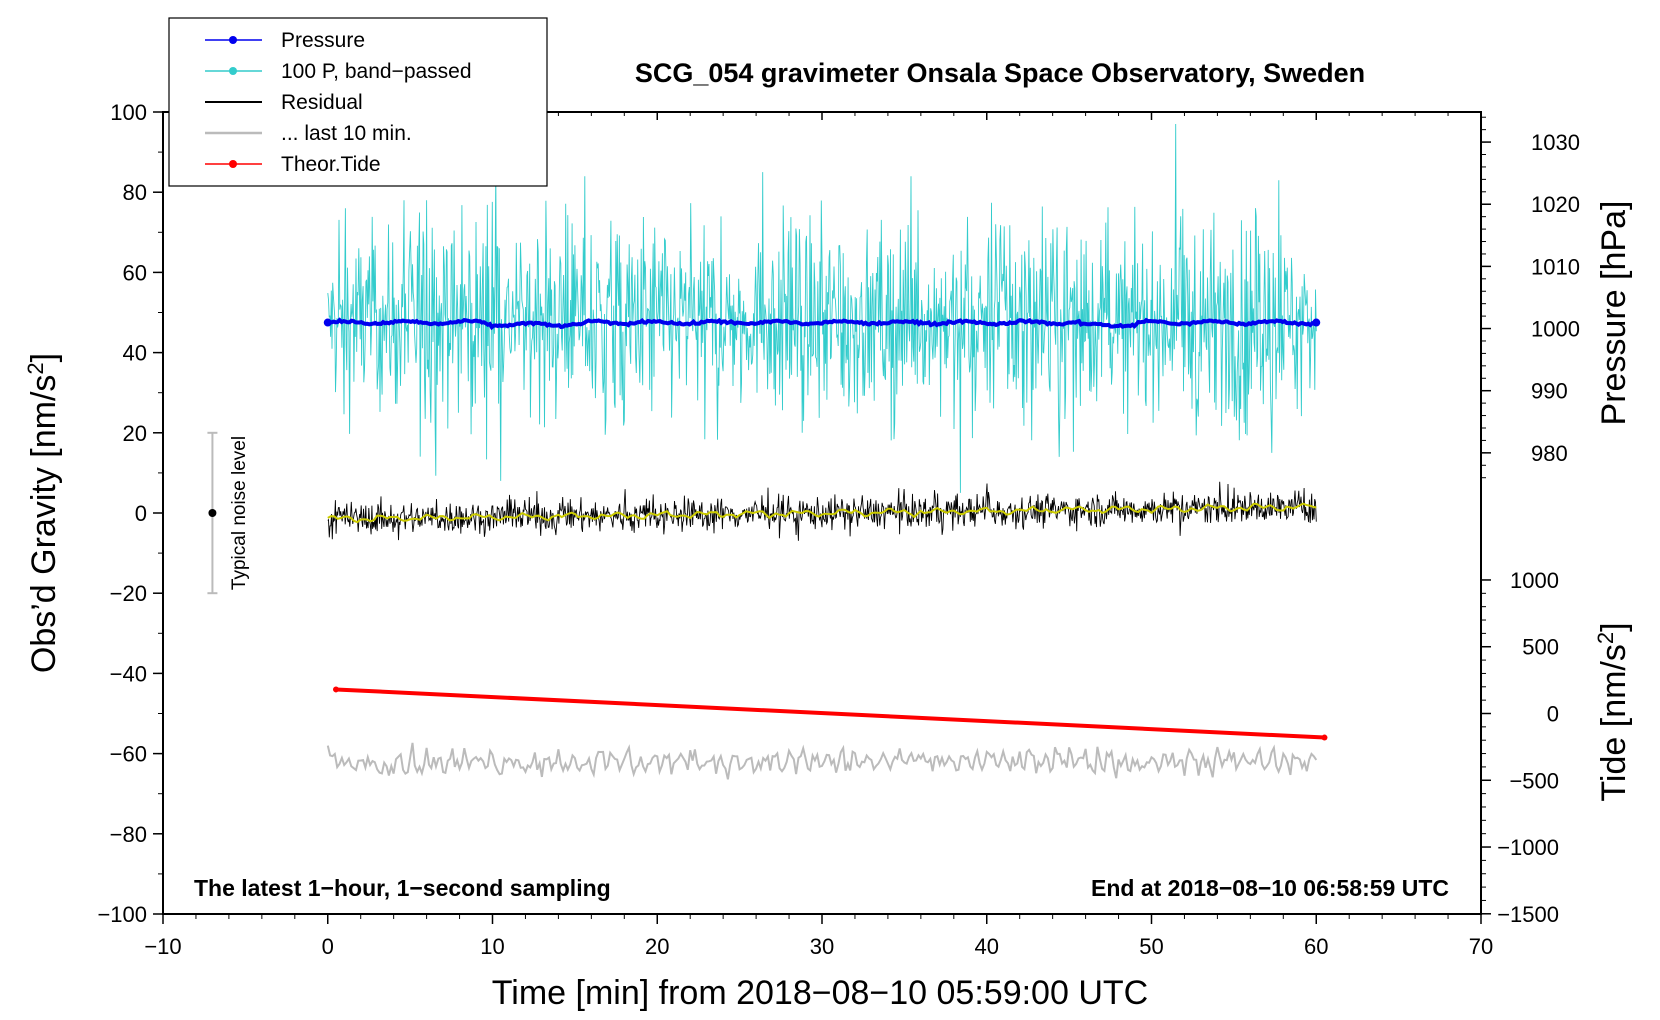 This screenshot has width=1660, height=1020. I want to click on y-tick-label: −40, so click(128, 673).